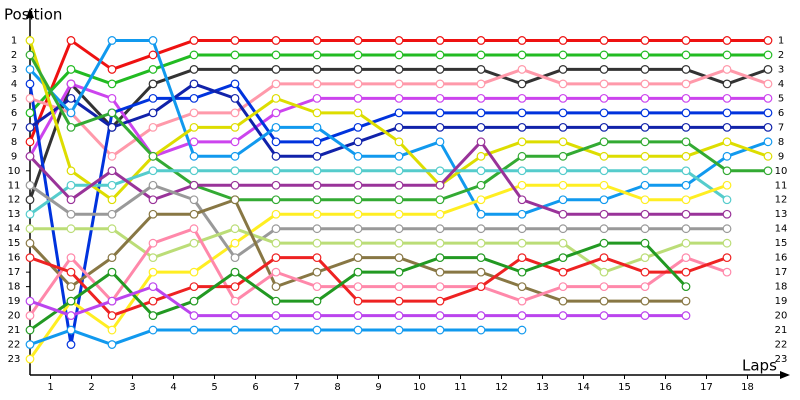  What do you see at coordinates (781, 200) in the screenshot?
I see `y-tick-label-right: 12` at bounding box center [781, 200].